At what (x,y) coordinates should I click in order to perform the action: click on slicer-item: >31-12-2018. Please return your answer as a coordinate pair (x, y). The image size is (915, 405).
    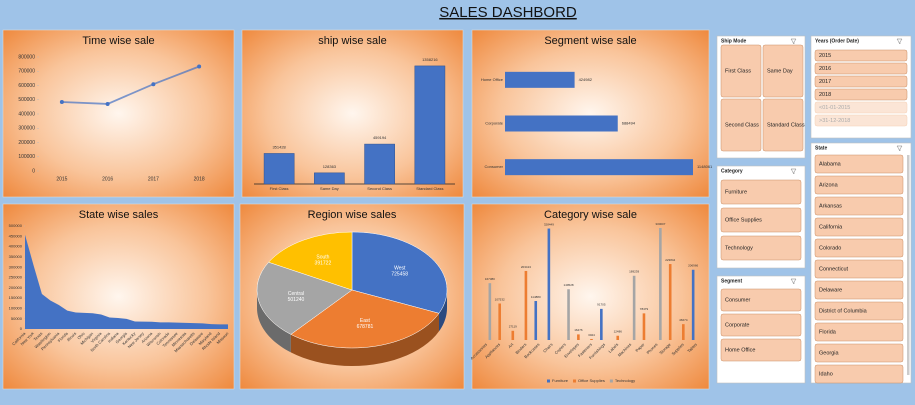
    Looking at the image, I should click on (834, 121).